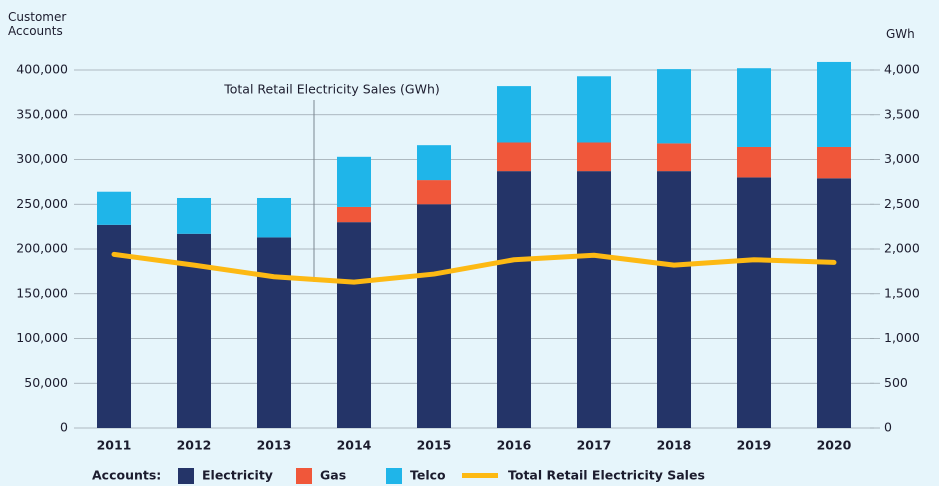 The image size is (939, 486). What do you see at coordinates (902, 69) in the screenshot?
I see `y2-tick-label: 4,000` at bounding box center [902, 69].